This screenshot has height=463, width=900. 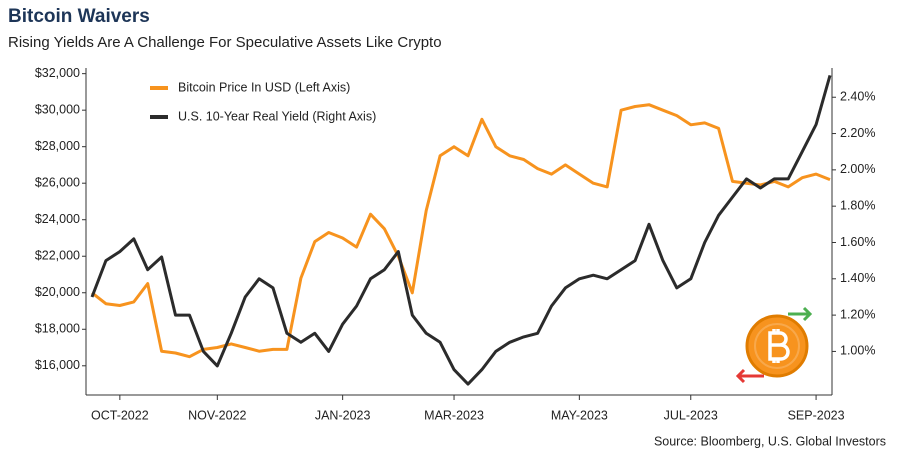 What do you see at coordinates (857, 278) in the screenshot?
I see `y2-tick-label: 1.40%` at bounding box center [857, 278].